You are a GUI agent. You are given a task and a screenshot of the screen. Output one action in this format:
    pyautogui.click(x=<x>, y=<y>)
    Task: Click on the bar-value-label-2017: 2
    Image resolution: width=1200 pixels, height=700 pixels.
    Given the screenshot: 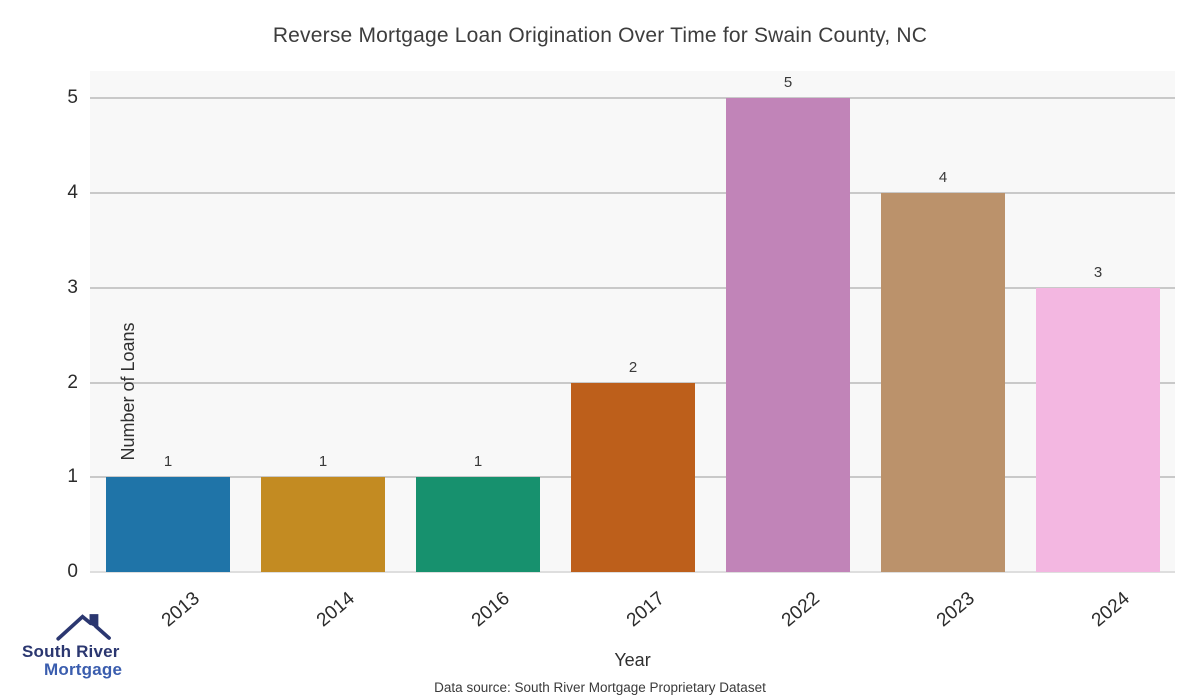 What is the action you would take?
    pyautogui.click(x=633, y=367)
    